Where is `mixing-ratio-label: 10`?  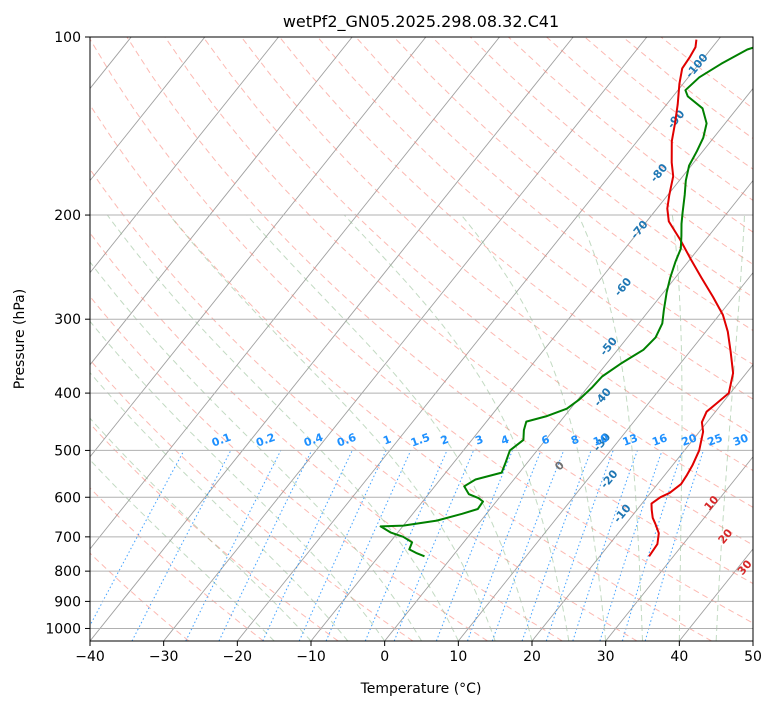
mixing-ratio-label: 10 is located at coordinates (600, 440).